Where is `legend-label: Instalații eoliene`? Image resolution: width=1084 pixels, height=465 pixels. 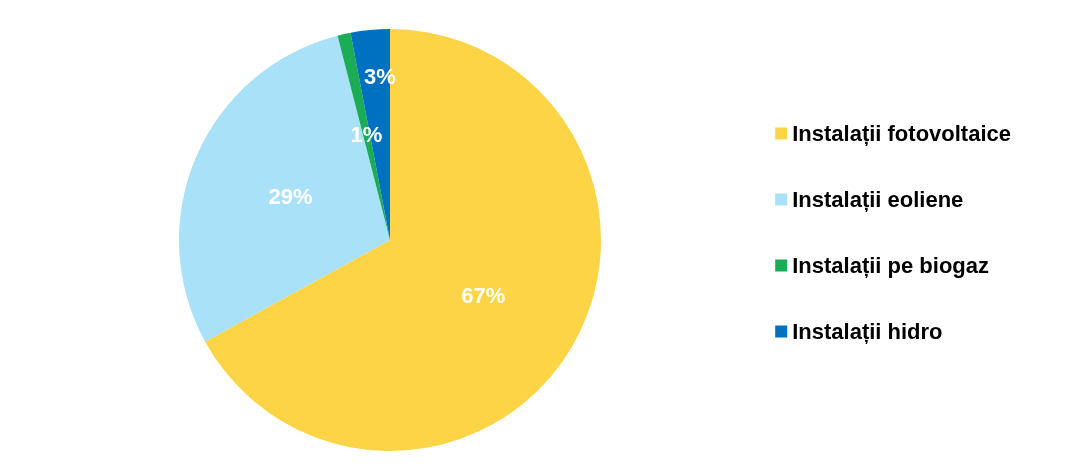 legend-label: Instalații eoliene is located at coordinates (878, 199).